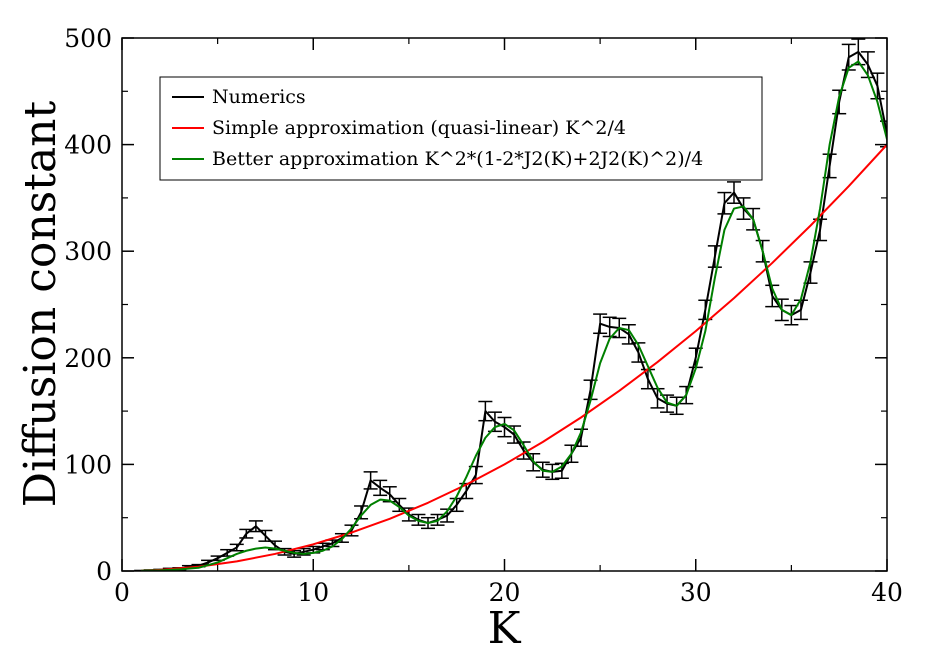 The height and width of the screenshot is (664, 939). Describe the element at coordinates (505, 628) in the screenshot. I see `x-axis-title: K` at that location.